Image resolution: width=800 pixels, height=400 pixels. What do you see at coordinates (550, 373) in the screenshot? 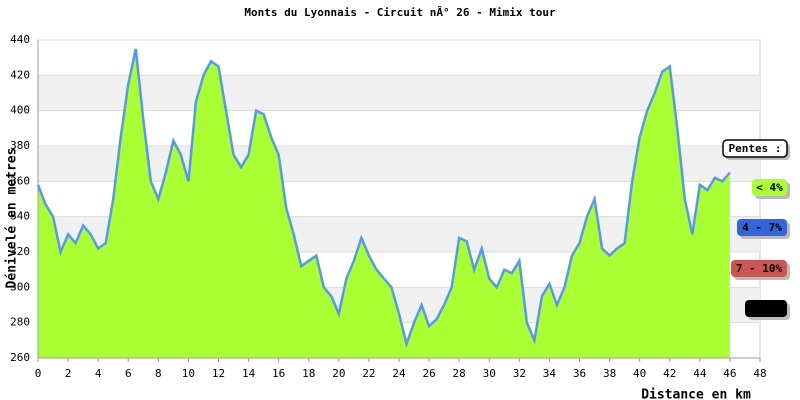
I see `x-tick-label: 34` at bounding box center [550, 373].